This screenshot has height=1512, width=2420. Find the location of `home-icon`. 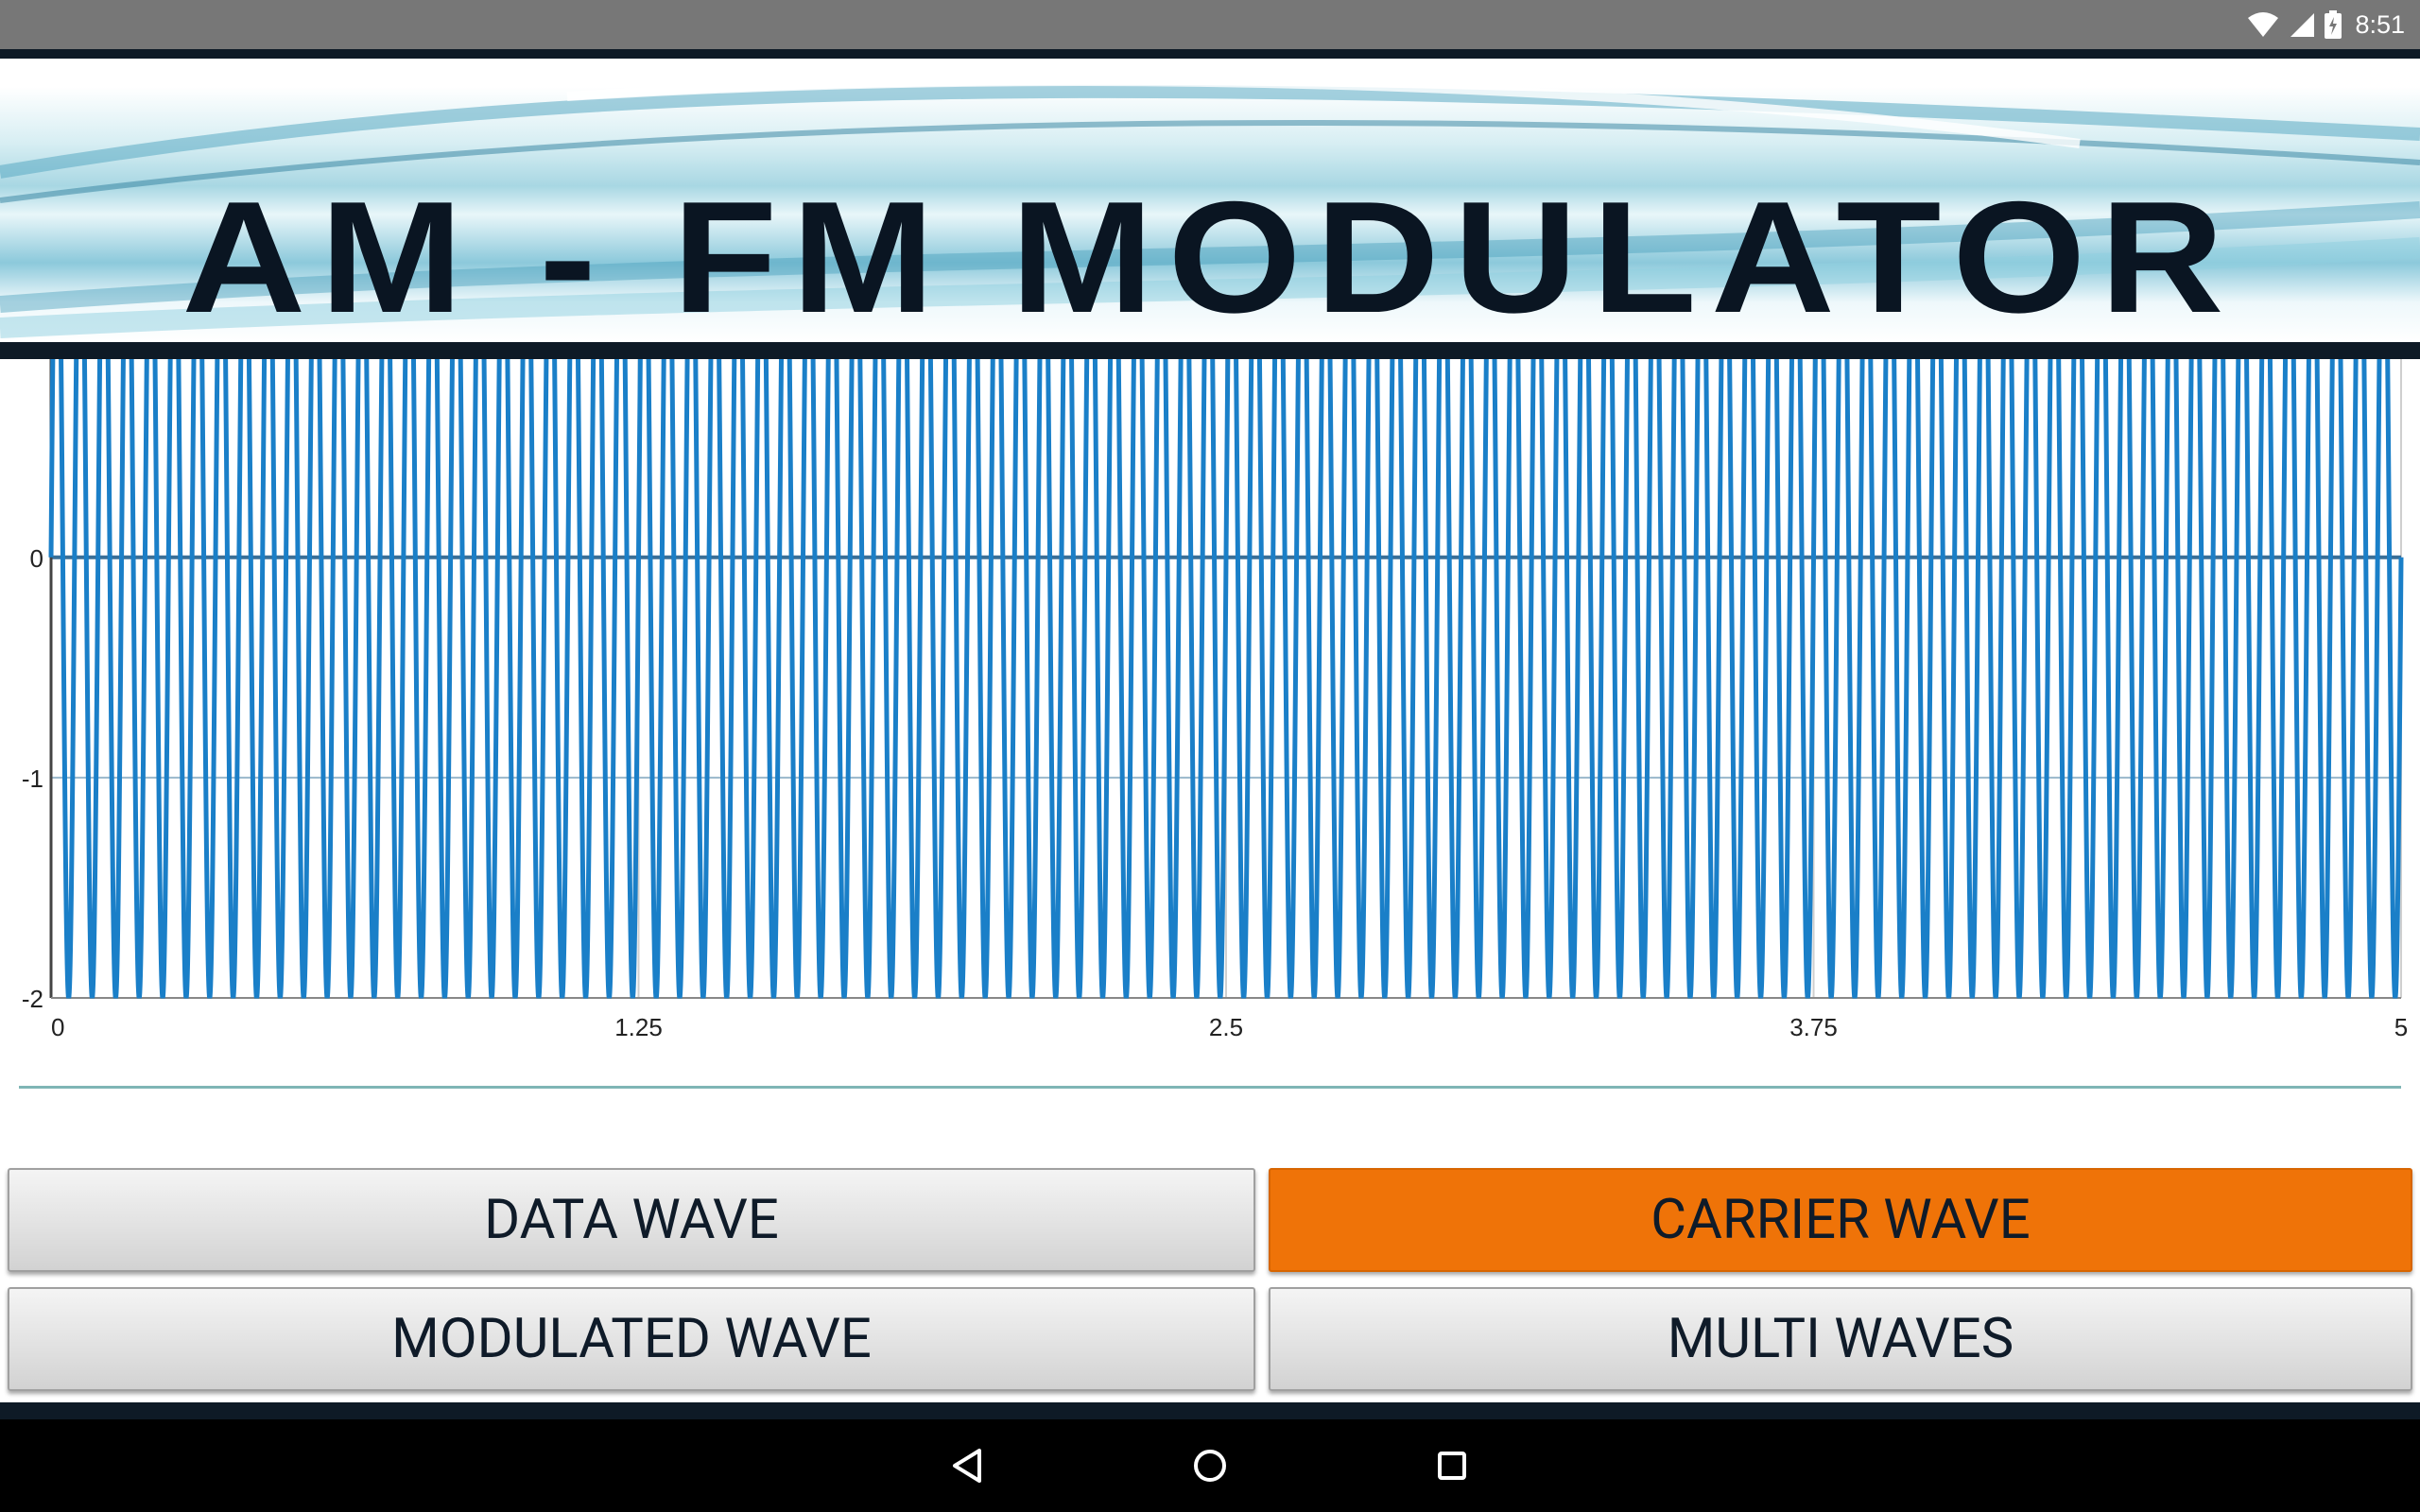

home-icon is located at coordinates (1210, 1466).